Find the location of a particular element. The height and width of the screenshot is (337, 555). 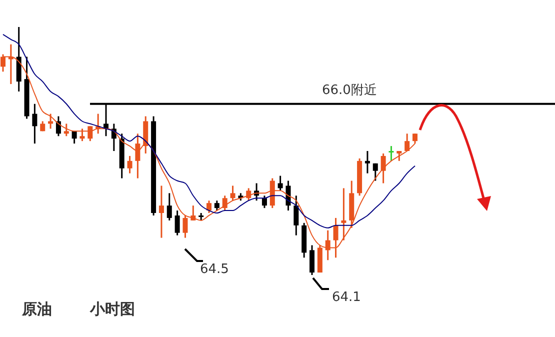

text: 小时图 is located at coordinates (112, 309).